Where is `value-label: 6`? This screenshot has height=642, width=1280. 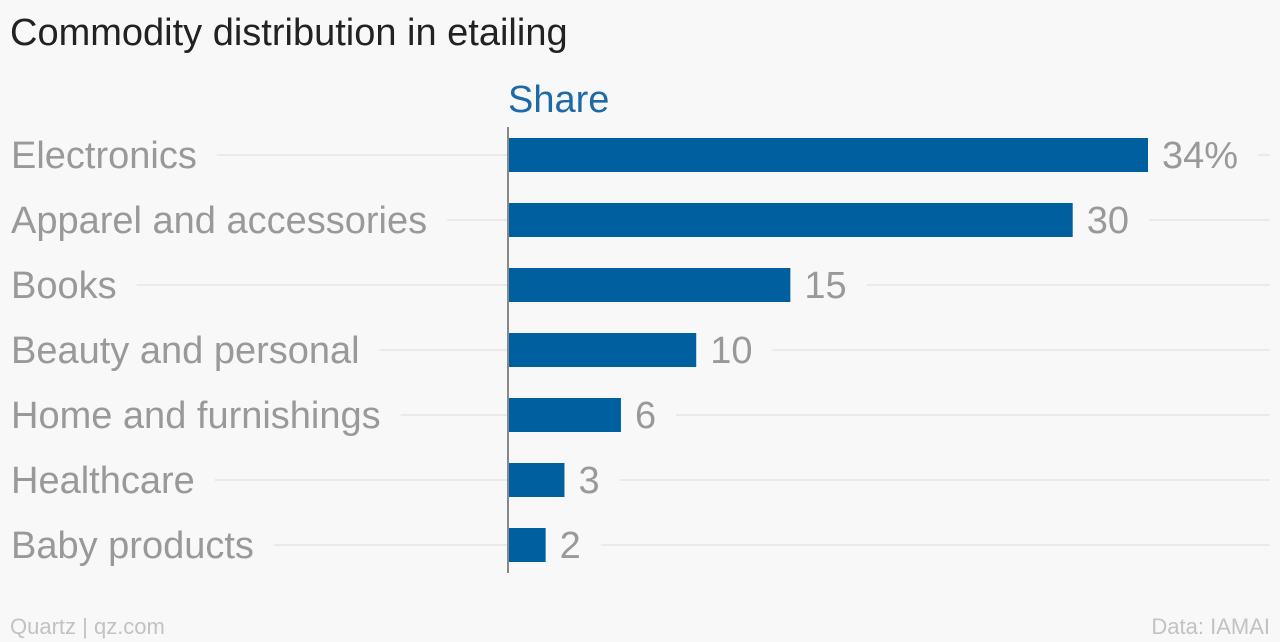
value-label: 6 is located at coordinates (645, 416).